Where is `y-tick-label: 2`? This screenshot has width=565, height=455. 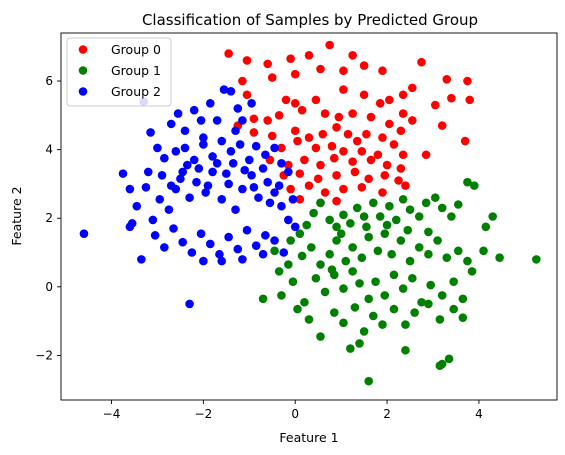
y-tick-label: 2 is located at coordinates (49, 218).